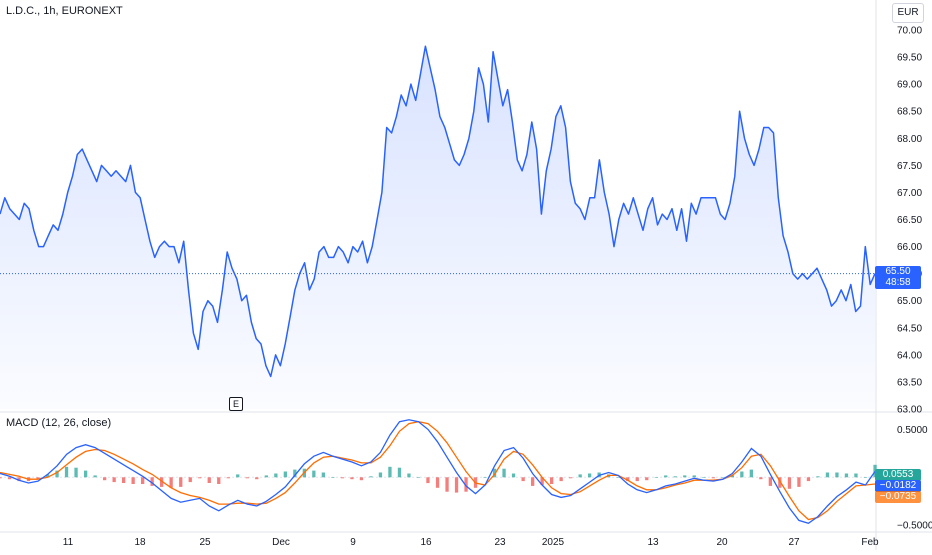 The width and height of the screenshot is (932, 555). Describe the element at coordinates (64, 11) in the screenshot. I see `symbol-title: L.D.C., 1h, EURONEXT` at that location.